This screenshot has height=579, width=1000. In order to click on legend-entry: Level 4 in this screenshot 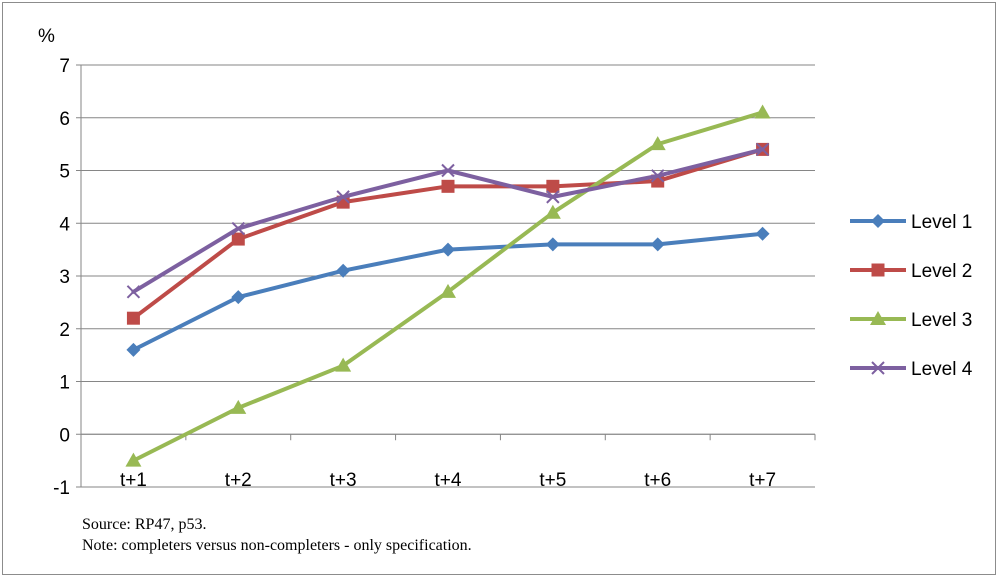, I will do `click(911, 369)`.